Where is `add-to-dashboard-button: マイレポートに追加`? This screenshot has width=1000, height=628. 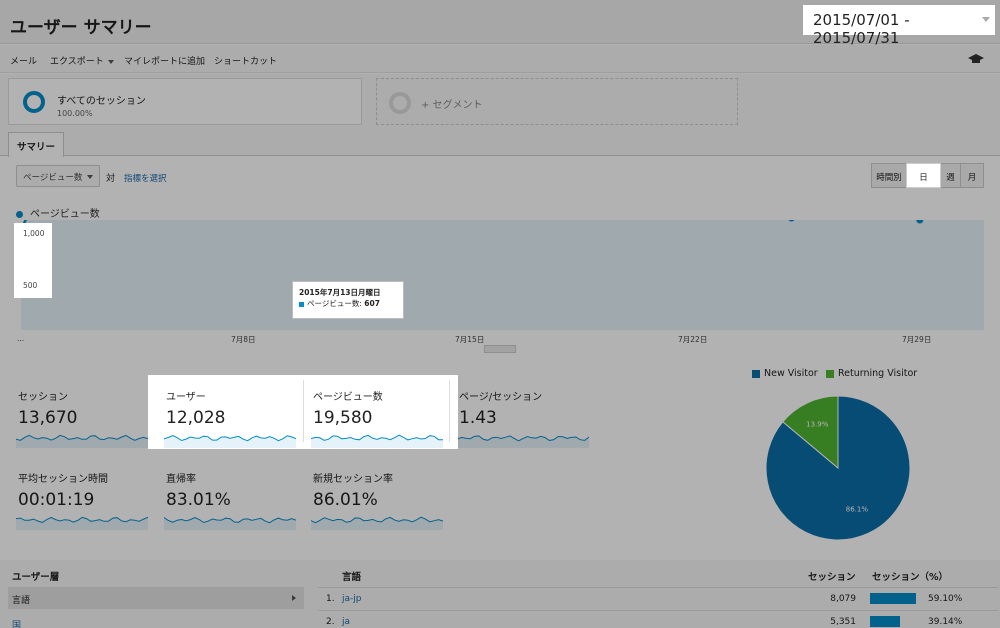
add-to-dashboard-button: マイレポートに追加 is located at coordinates (165, 62).